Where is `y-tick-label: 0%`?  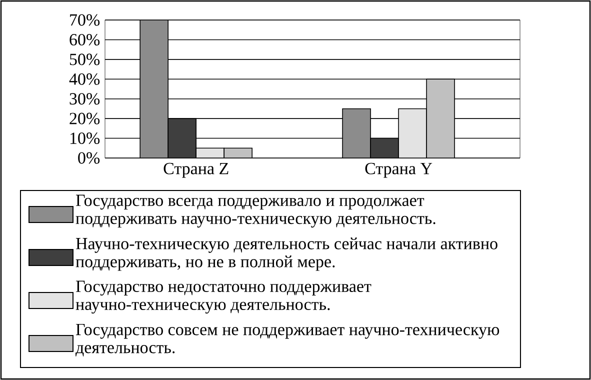 y-tick-label: 0% is located at coordinates (89, 158).